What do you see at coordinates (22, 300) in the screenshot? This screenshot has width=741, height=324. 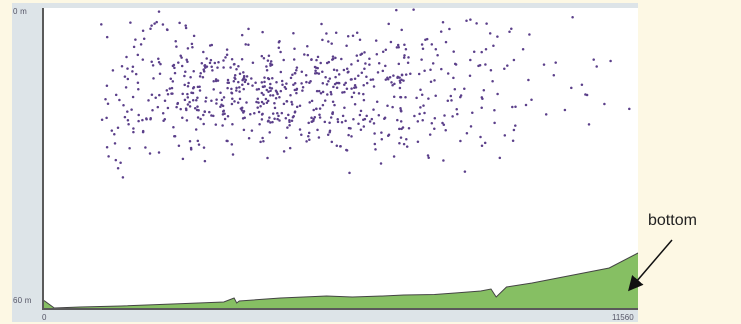 I see `y-axis-bottom-label: 60 m` at bounding box center [22, 300].